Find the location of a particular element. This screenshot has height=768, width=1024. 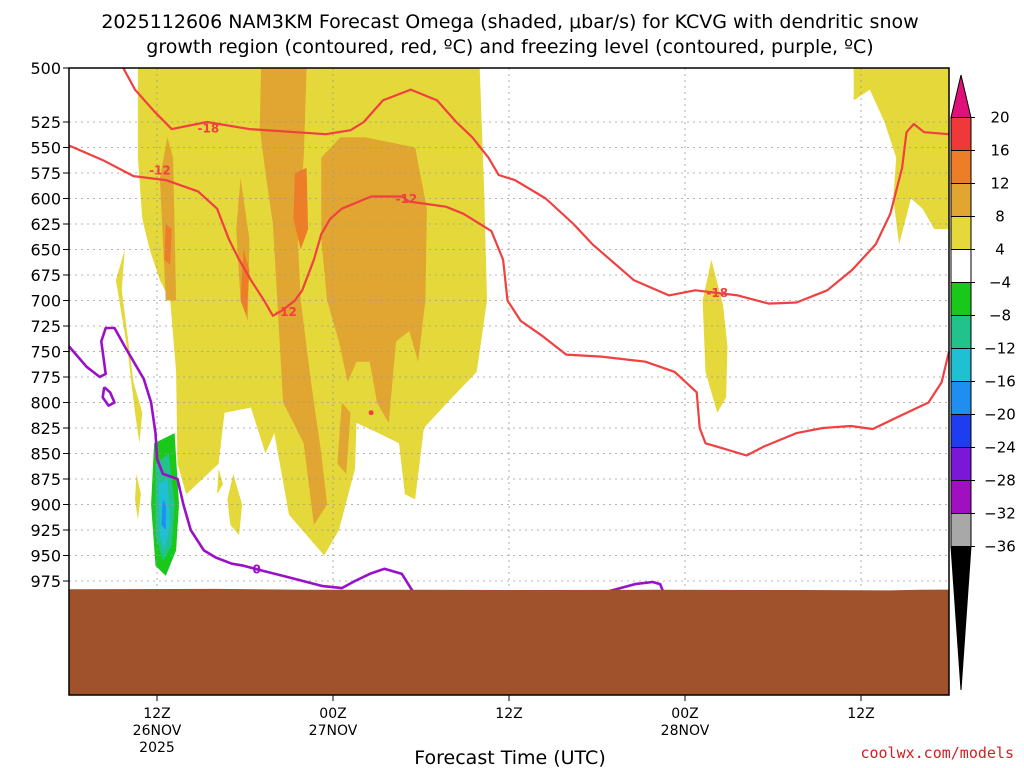

freezing-level-label-0: 0 is located at coordinates (257, 569).